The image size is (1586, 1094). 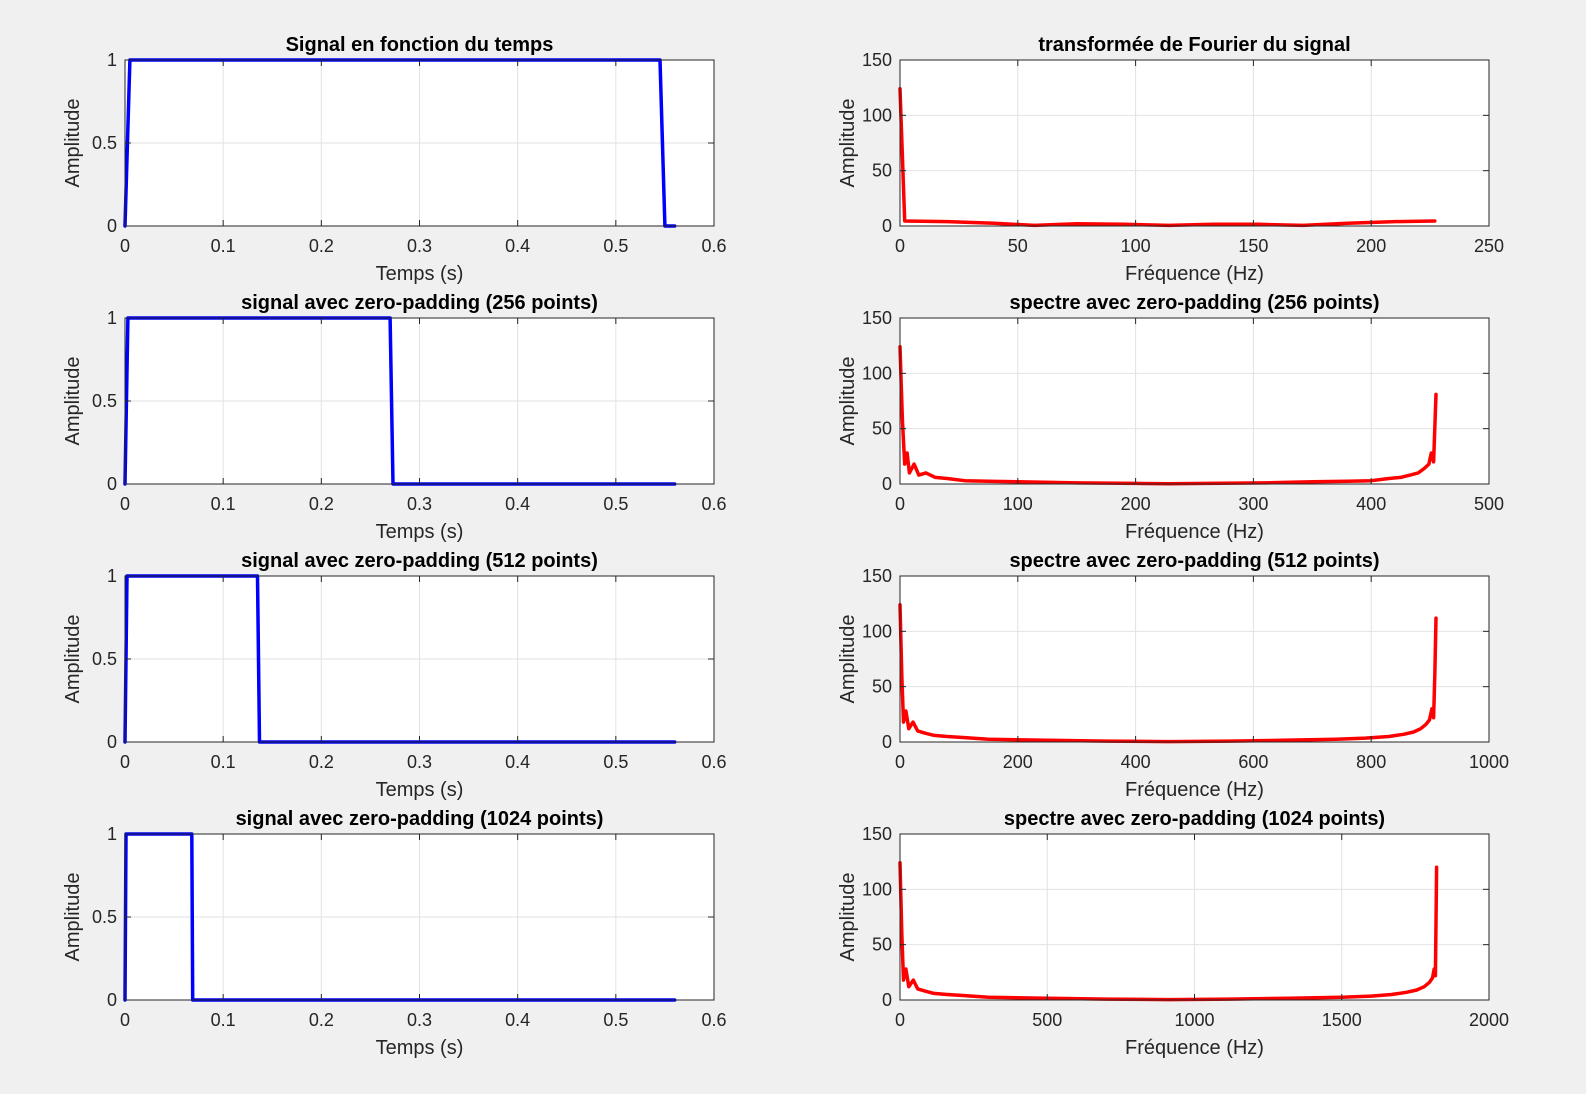 What do you see at coordinates (1253, 246) in the screenshot?
I see `chart-2-x-tick-label: 150` at bounding box center [1253, 246].